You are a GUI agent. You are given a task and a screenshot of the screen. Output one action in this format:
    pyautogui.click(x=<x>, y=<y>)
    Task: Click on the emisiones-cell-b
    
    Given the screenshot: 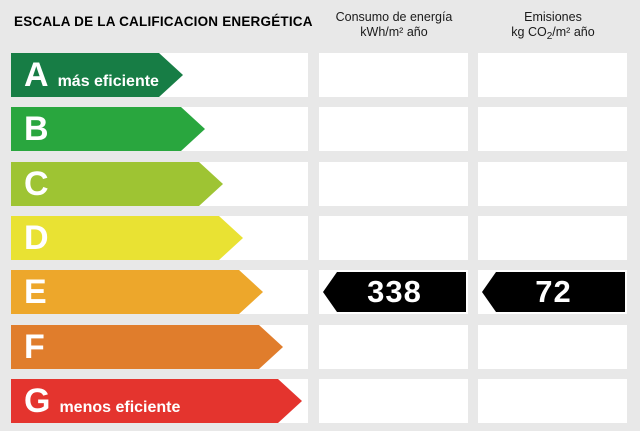 What is the action you would take?
    pyautogui.click(x=552, y=129)
    